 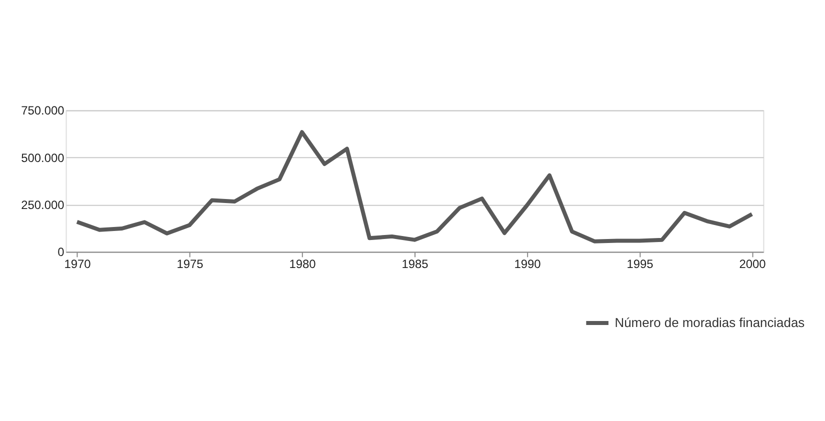 What do you see at coordinates (78, 264) in the screenshot?
I see `x-tick-label: 1970` at bounding box center [78, 264].